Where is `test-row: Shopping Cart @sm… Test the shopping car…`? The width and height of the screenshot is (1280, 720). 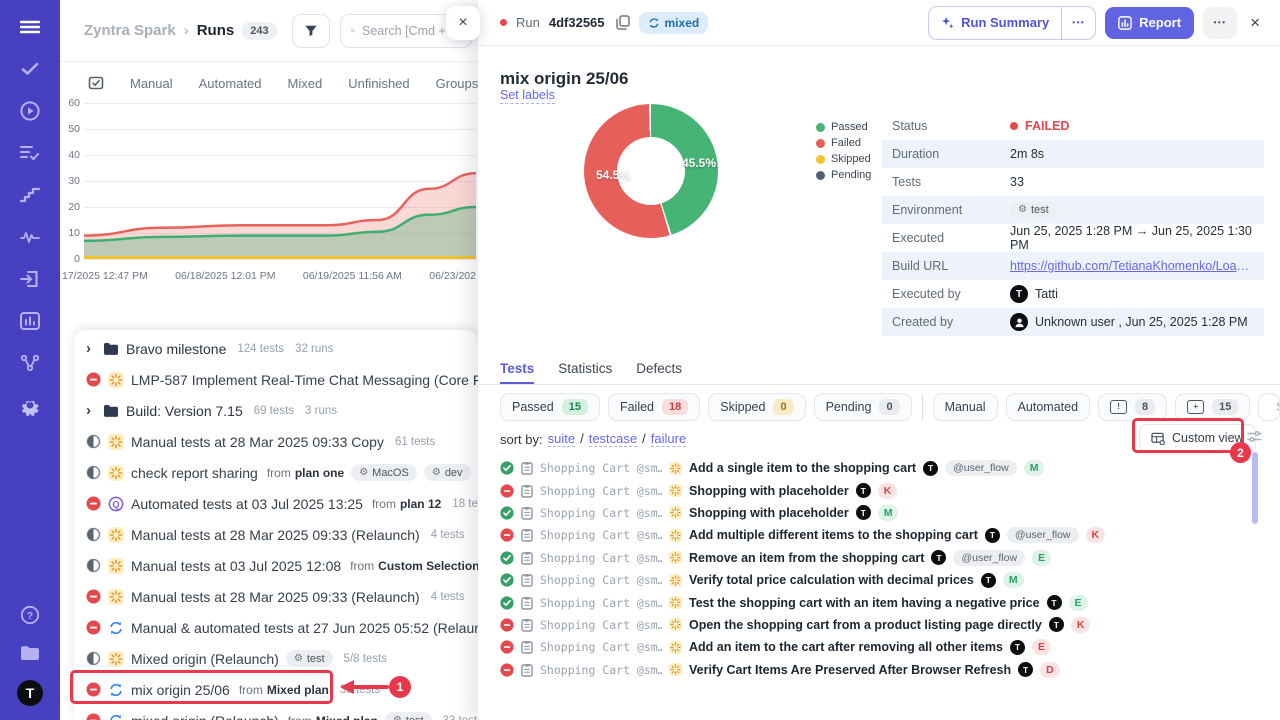
test-row: Shopping Cart @sm… Test the shopping car… is located at coordinates (873, 602).